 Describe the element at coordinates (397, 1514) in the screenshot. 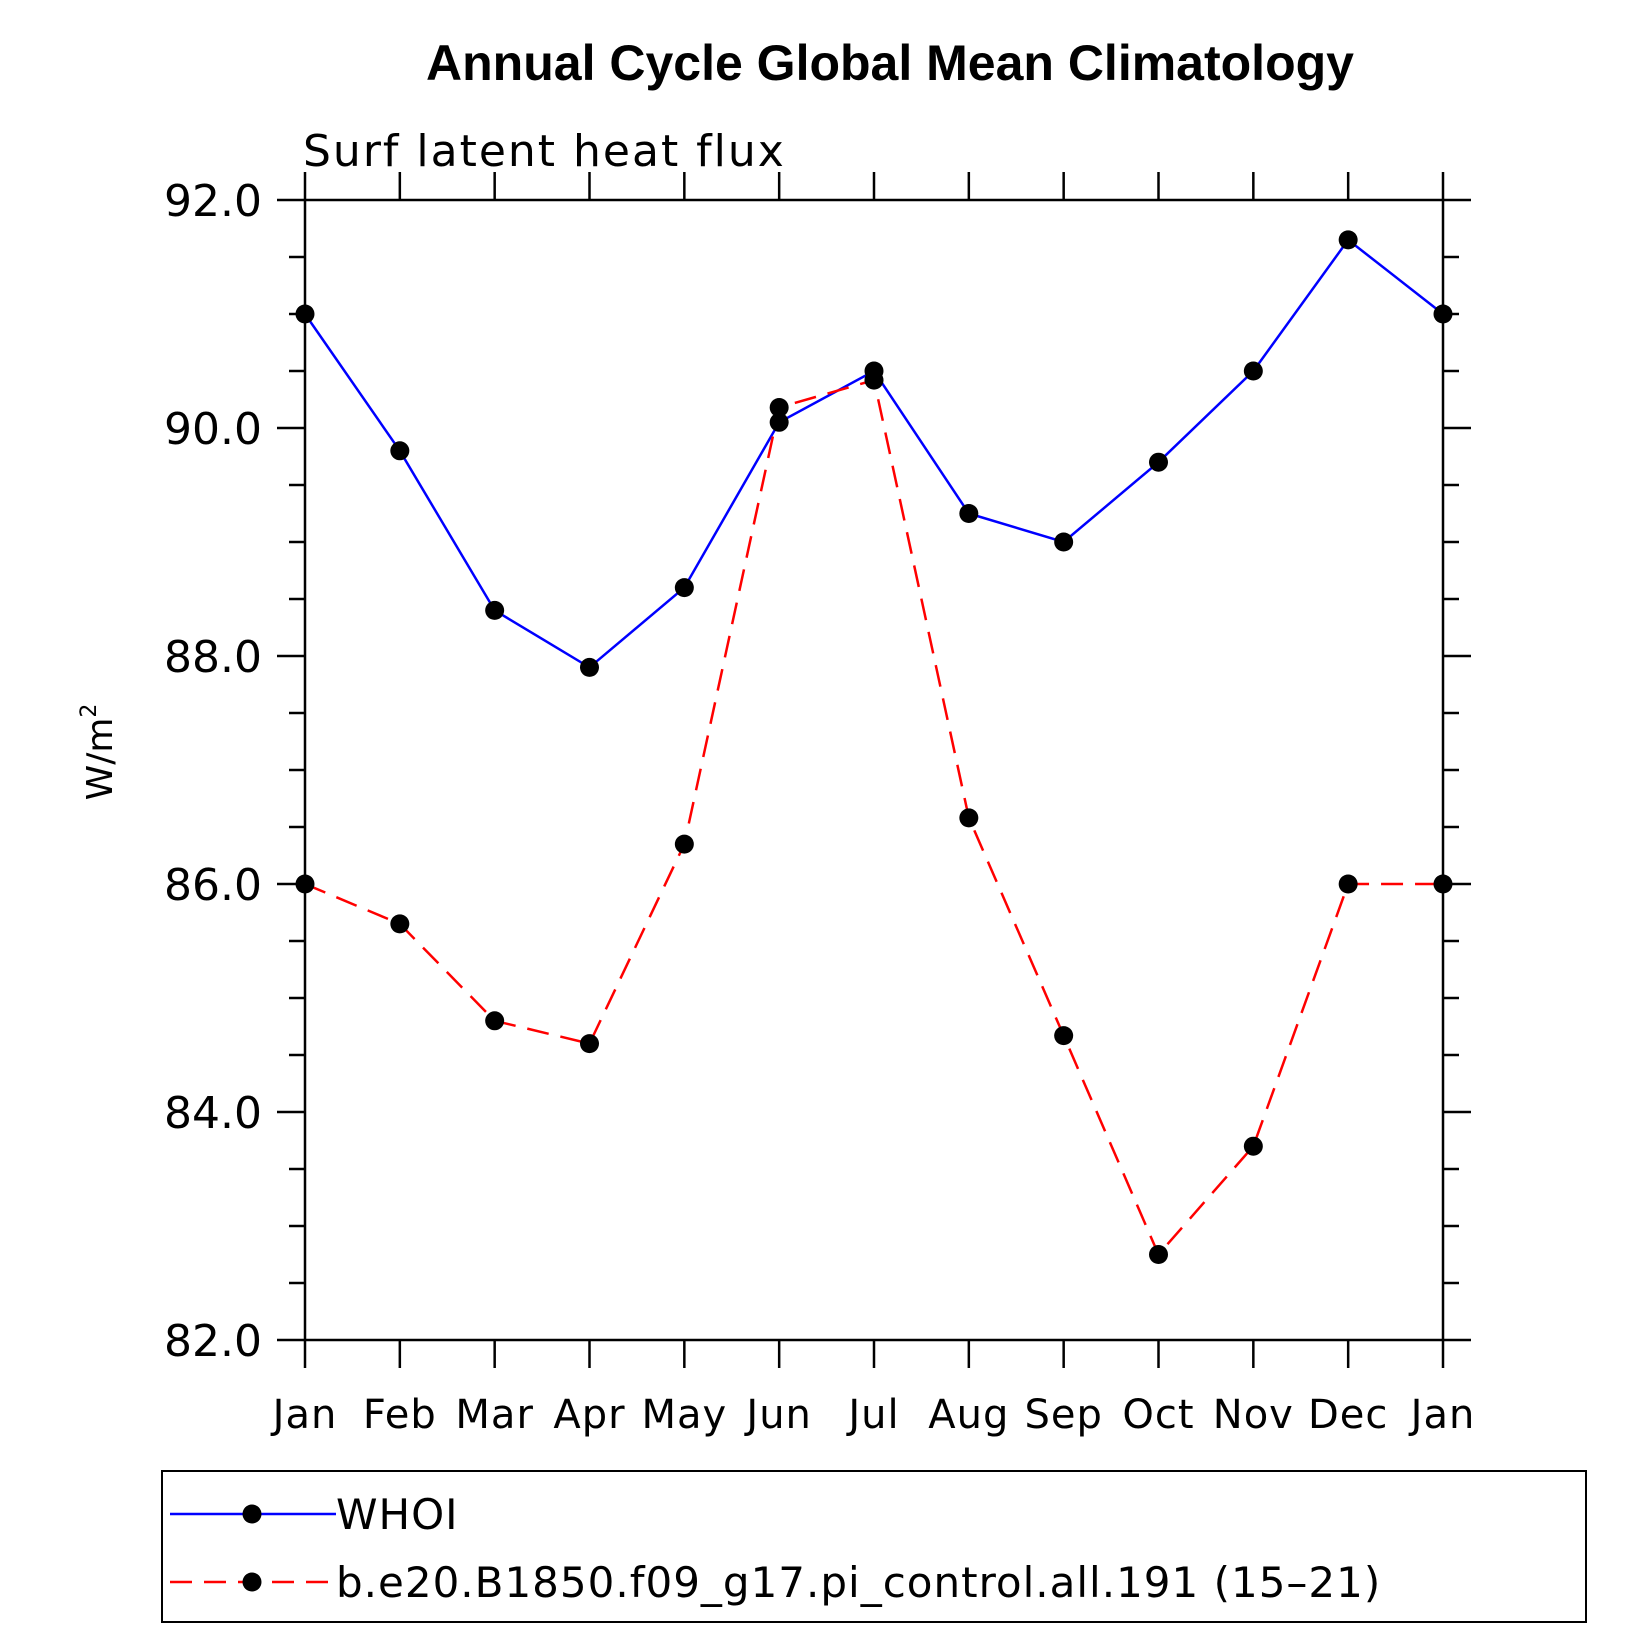

I see `legend-label-0: WHOI` at that location.